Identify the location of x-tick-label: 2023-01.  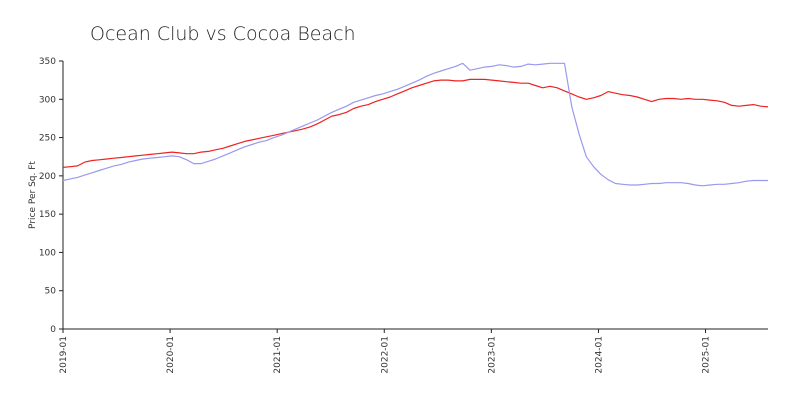
(492, 355).